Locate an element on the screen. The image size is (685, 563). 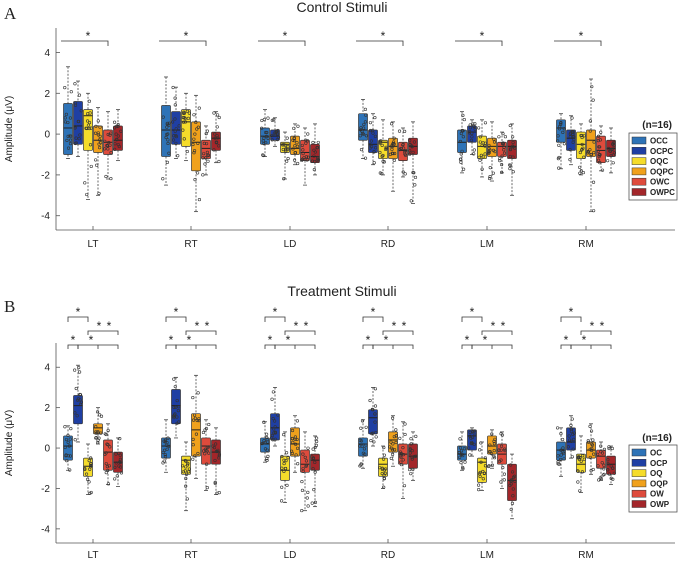
panel-letter: A is located at coordinates (10, 13).